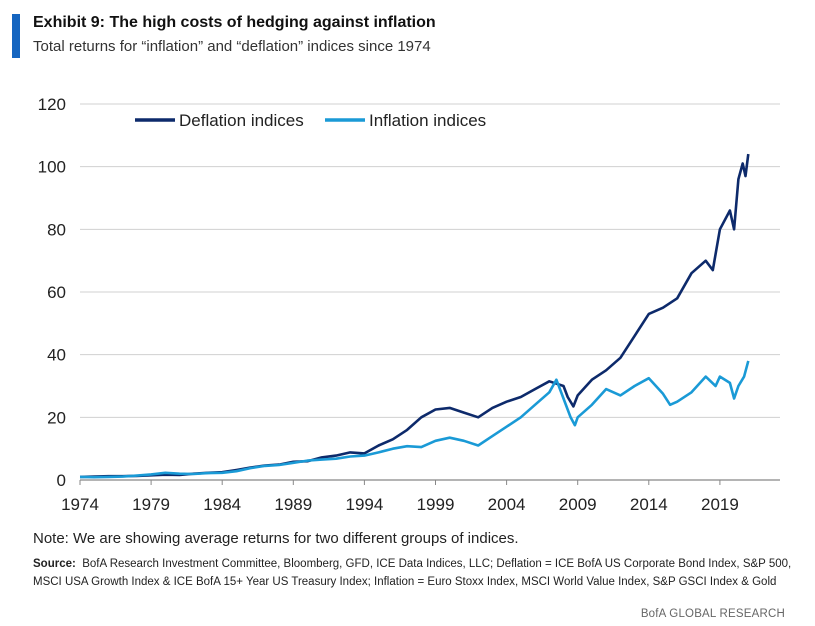  What do you see at coordinates (222, 504) in the screenshot?
I see `x-tick-label: 1984` at bounding box center [222, 504].